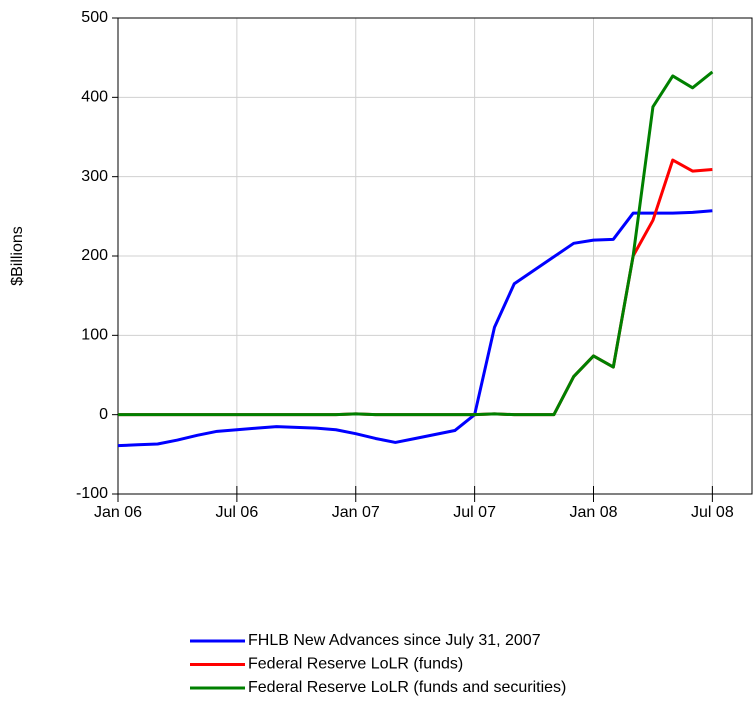 The width and height of the screenshot is (753, 707). What do you see at coordinates (355, 664) in the screenshot?
I see `legend-label: Federal Reserve LoLR (funds)` at bounding box center [355, 664].